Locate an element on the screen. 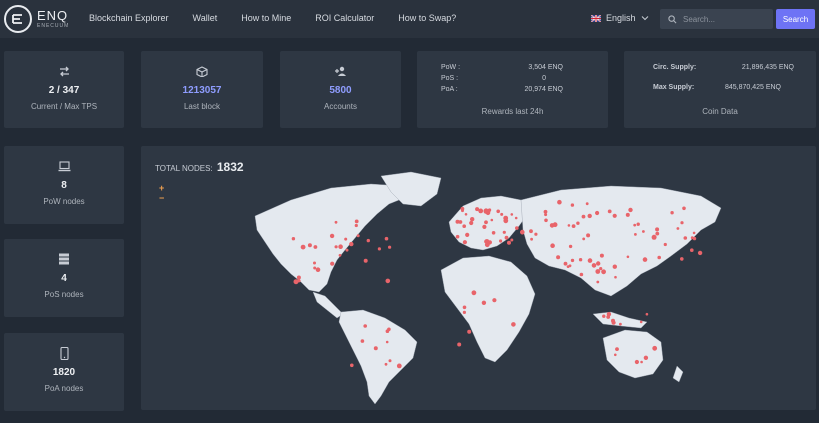 The height and width of the screenshot is (423, 819). language-selector: English is located at coordinates (620, 18).